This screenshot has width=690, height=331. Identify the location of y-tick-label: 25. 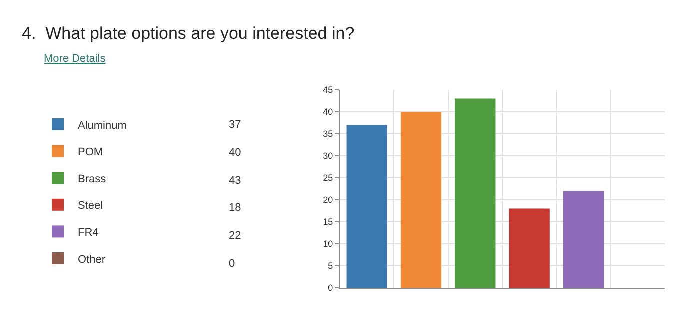
(328, 178).